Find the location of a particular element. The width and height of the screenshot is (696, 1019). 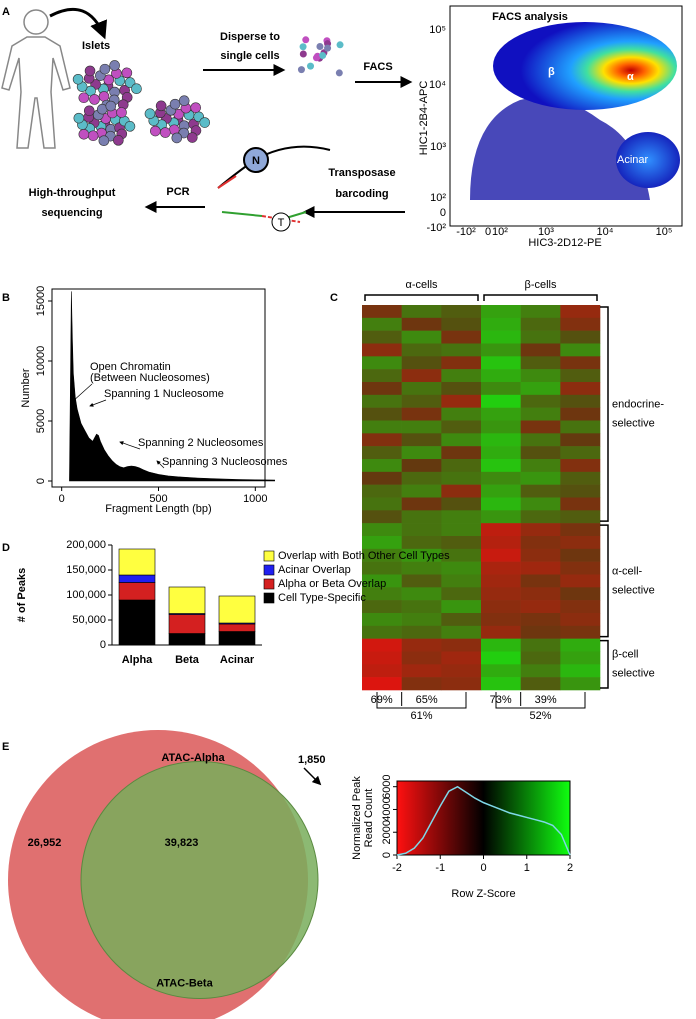

facs-y-tick-label: 10⁴ is located at coordinates (437, 85).